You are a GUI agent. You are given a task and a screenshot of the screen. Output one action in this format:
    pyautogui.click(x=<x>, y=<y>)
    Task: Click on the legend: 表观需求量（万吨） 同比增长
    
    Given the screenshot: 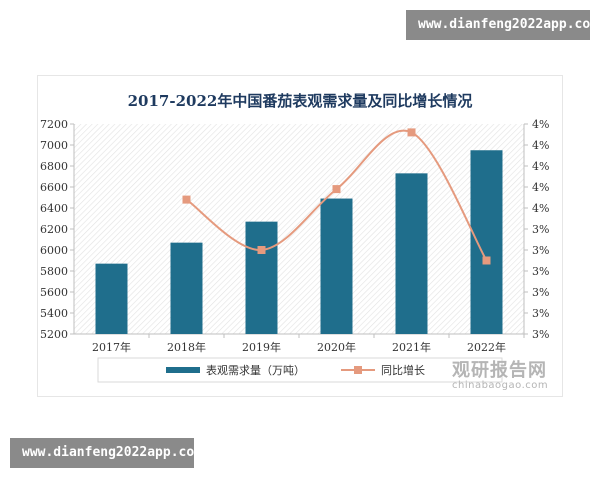 What is the action you would take?
    pyautogui.click(x=300, y=370)
    